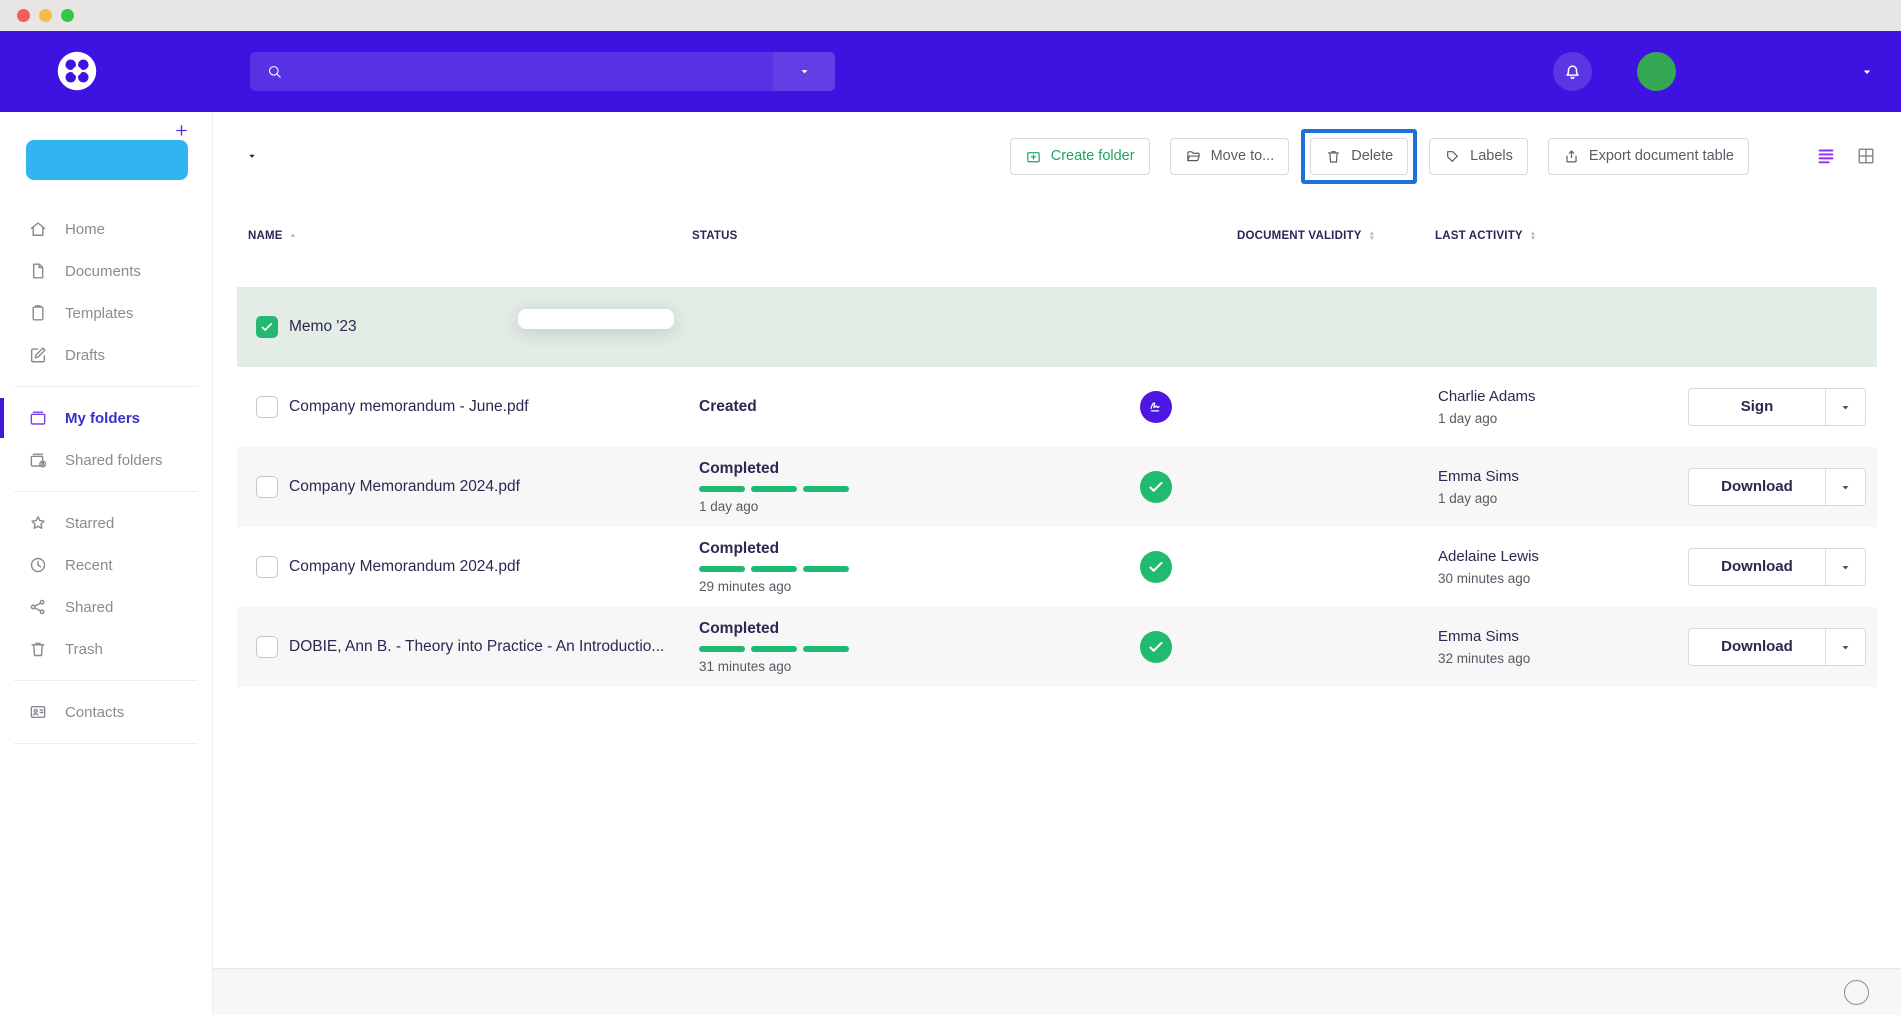 The image size is (1901, 1015). I want to click on circularo-logo-icon, so click(77, 71).